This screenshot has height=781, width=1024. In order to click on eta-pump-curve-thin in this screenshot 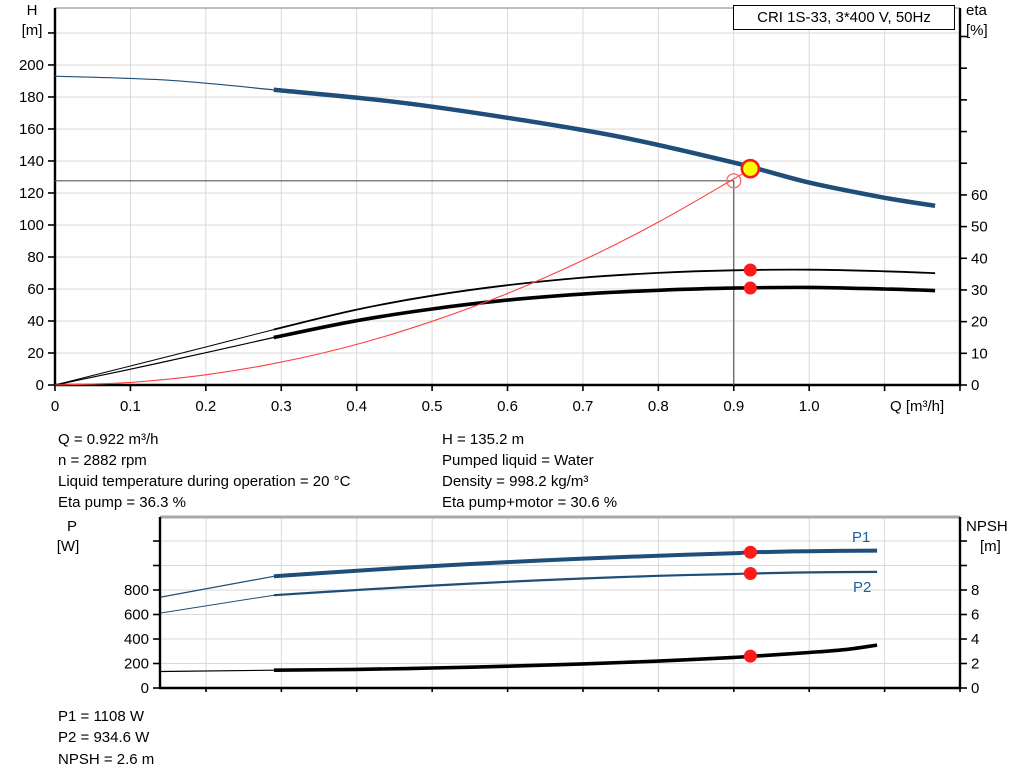, I will do `click(164, 357)`.